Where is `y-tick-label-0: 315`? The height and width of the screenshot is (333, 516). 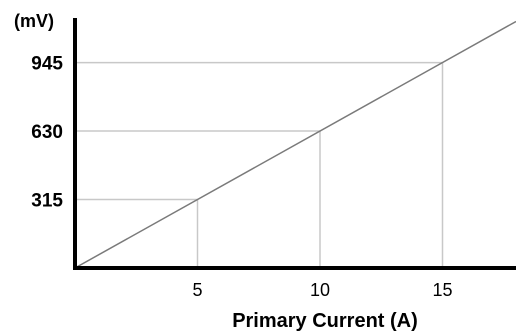 y-tick-label-0: 315 is located at coordinates (47, 201).